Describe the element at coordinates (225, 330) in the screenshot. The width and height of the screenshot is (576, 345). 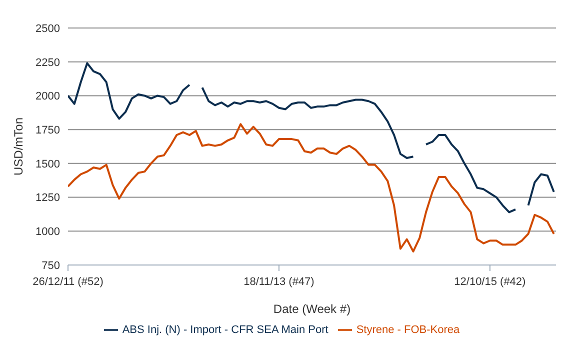
I see `legend-label: ABS Inj. (N) - Import - CFR SEA Main Port` at that location.